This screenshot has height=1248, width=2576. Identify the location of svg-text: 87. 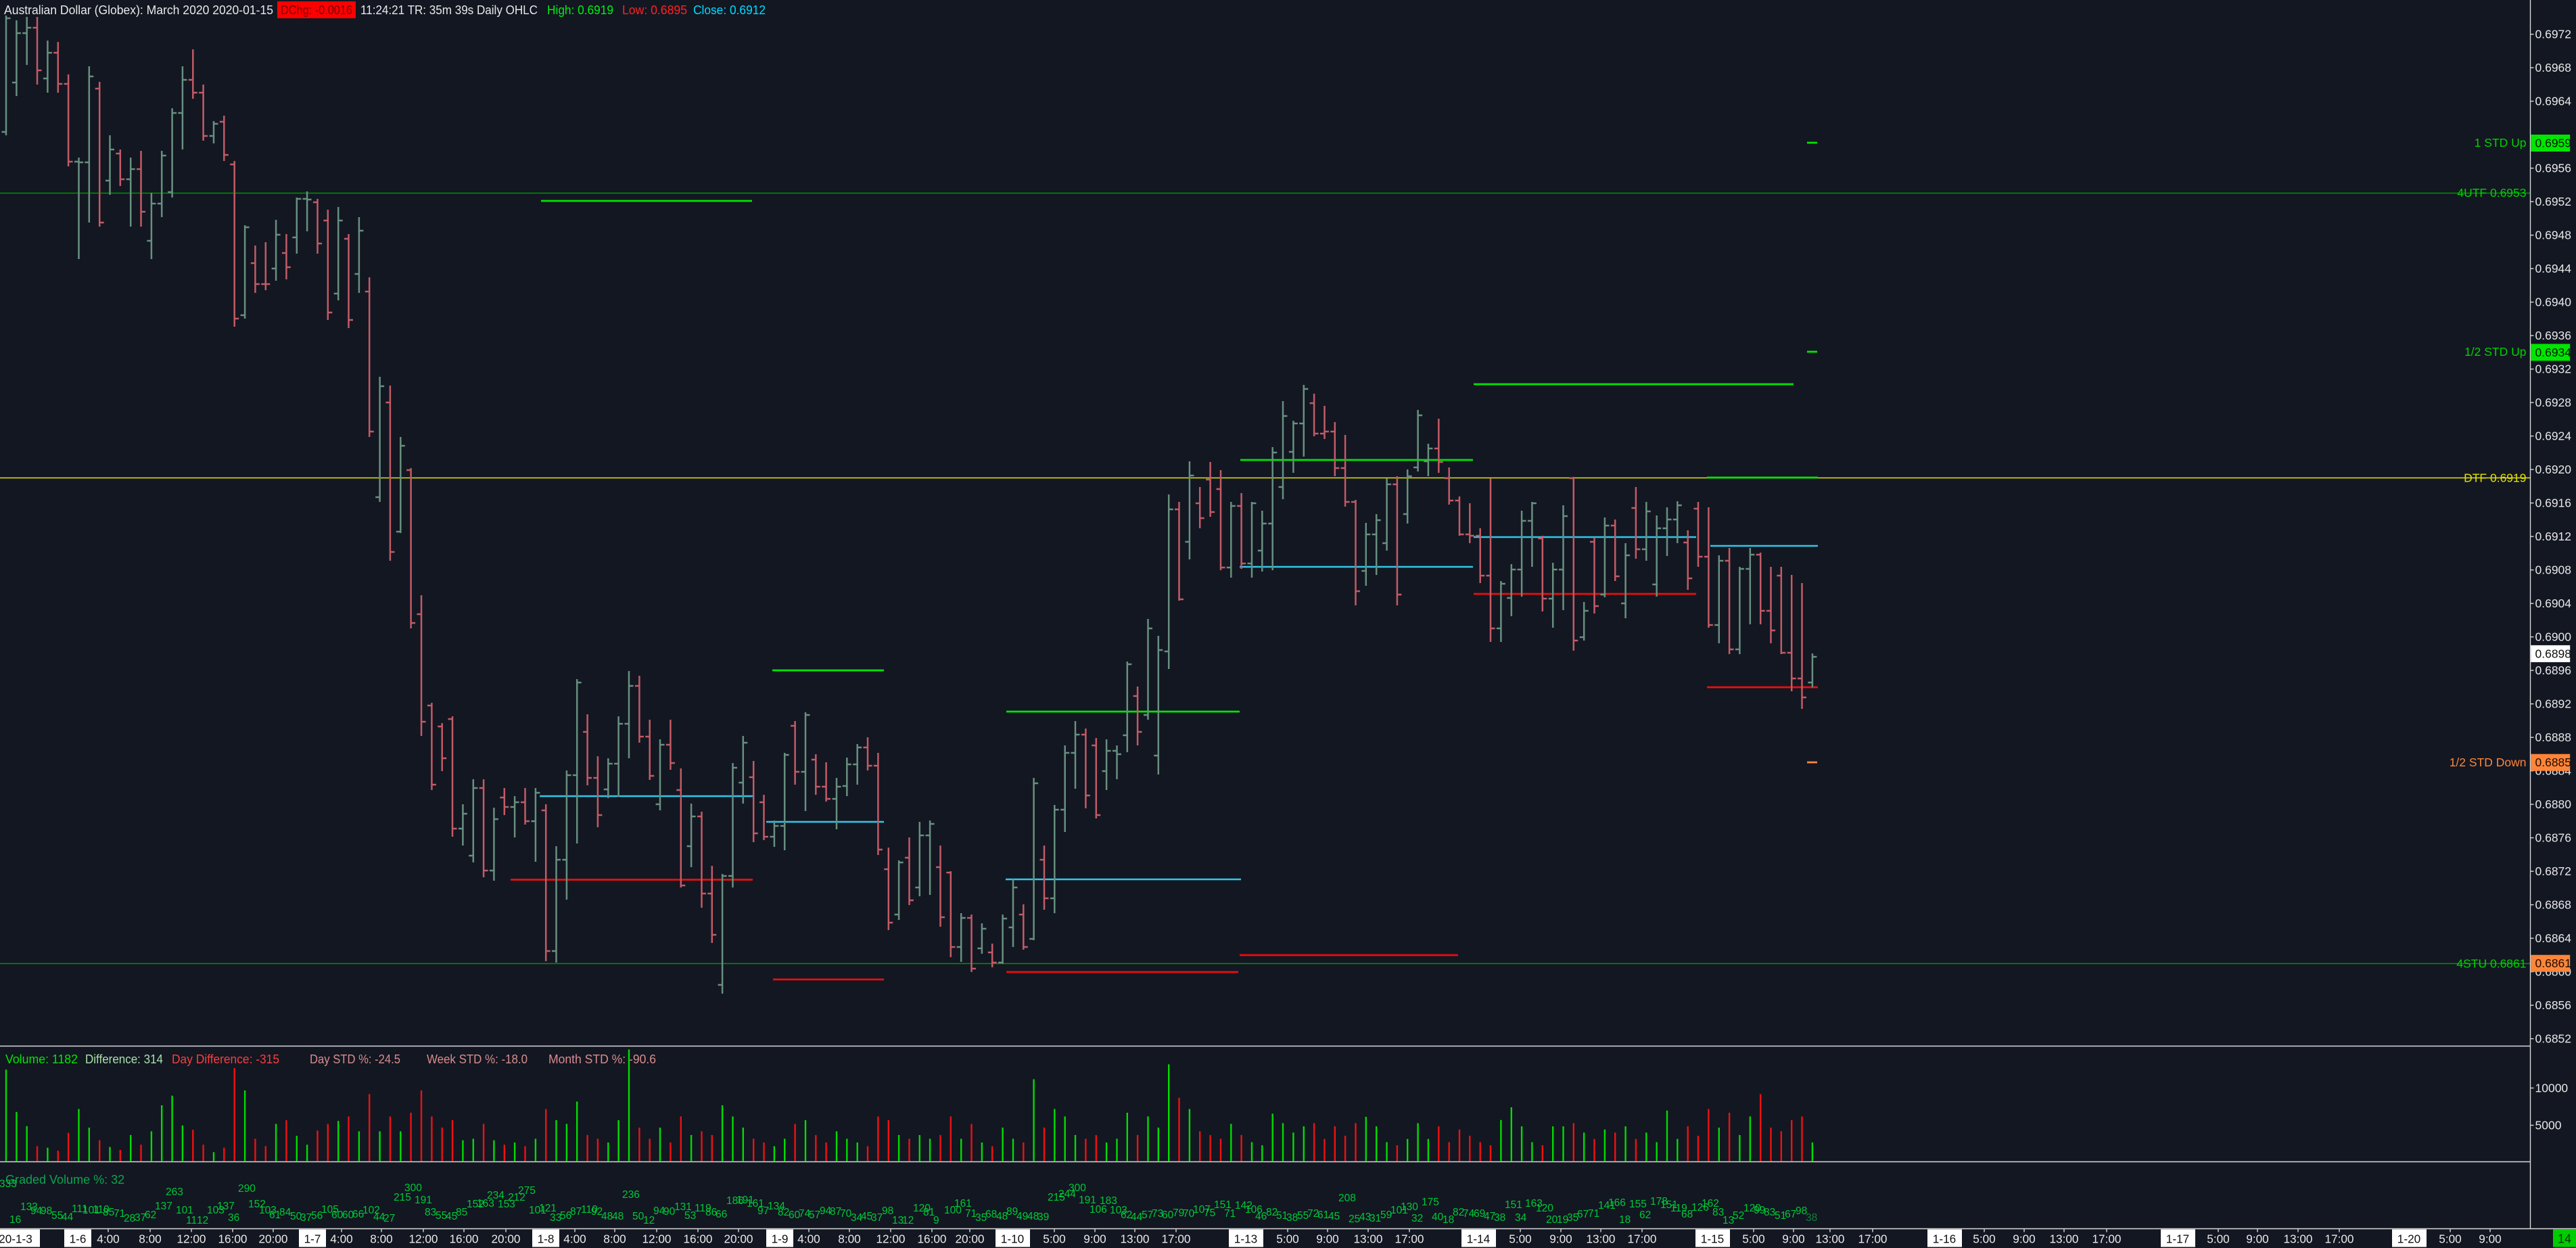
(835, 1212).